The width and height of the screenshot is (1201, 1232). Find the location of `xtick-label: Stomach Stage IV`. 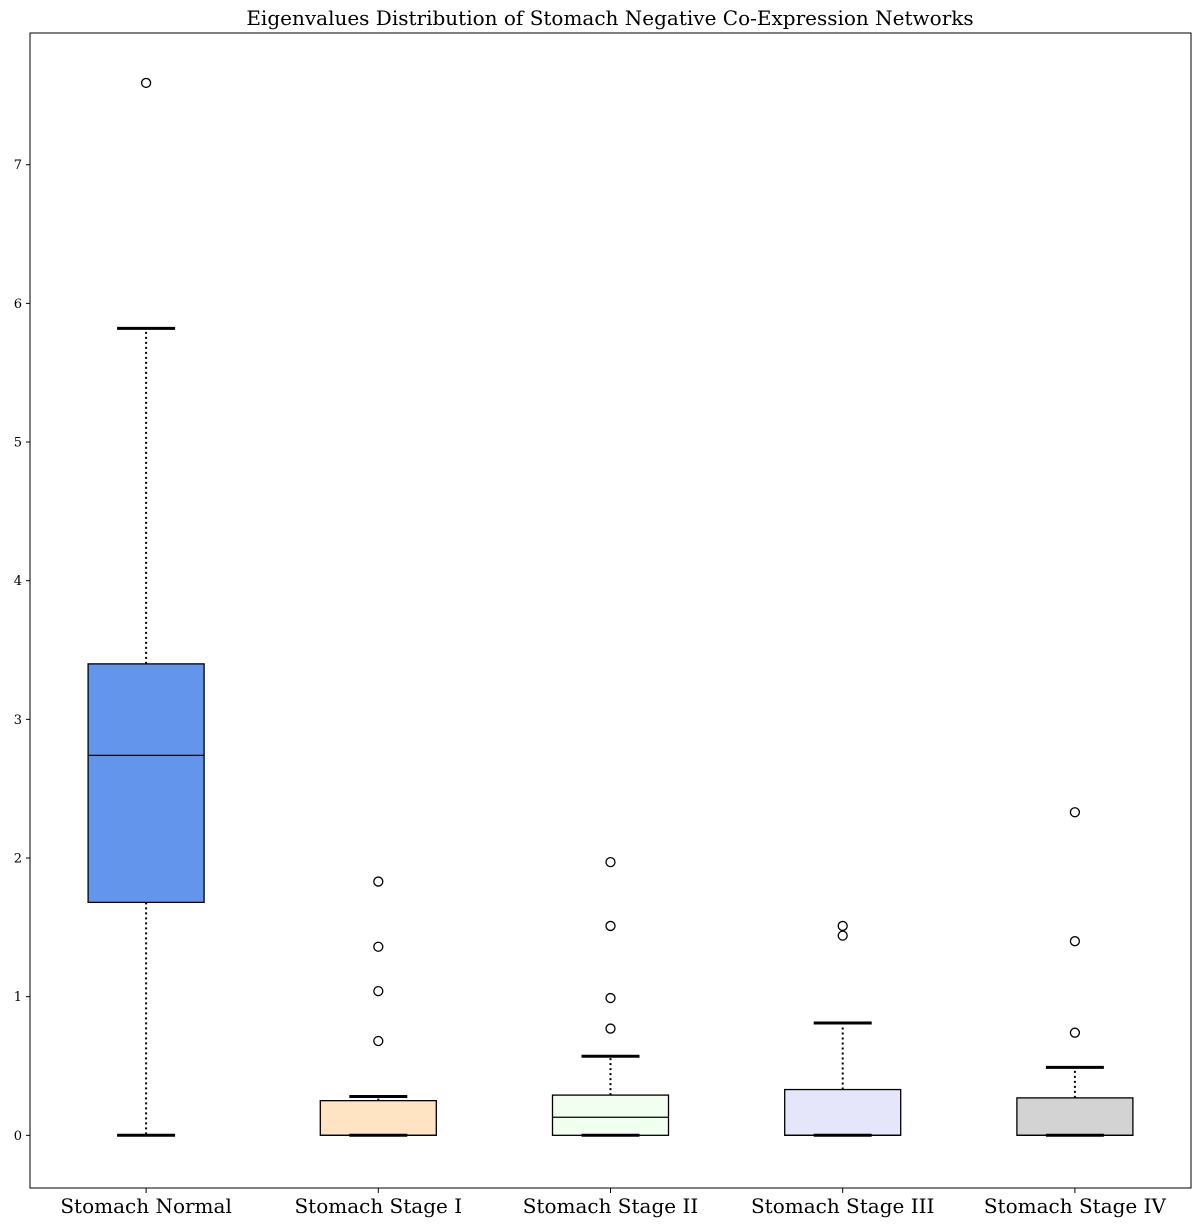

xtick-label: Stomach Stage IV is located at coordinates (1075, 1206).